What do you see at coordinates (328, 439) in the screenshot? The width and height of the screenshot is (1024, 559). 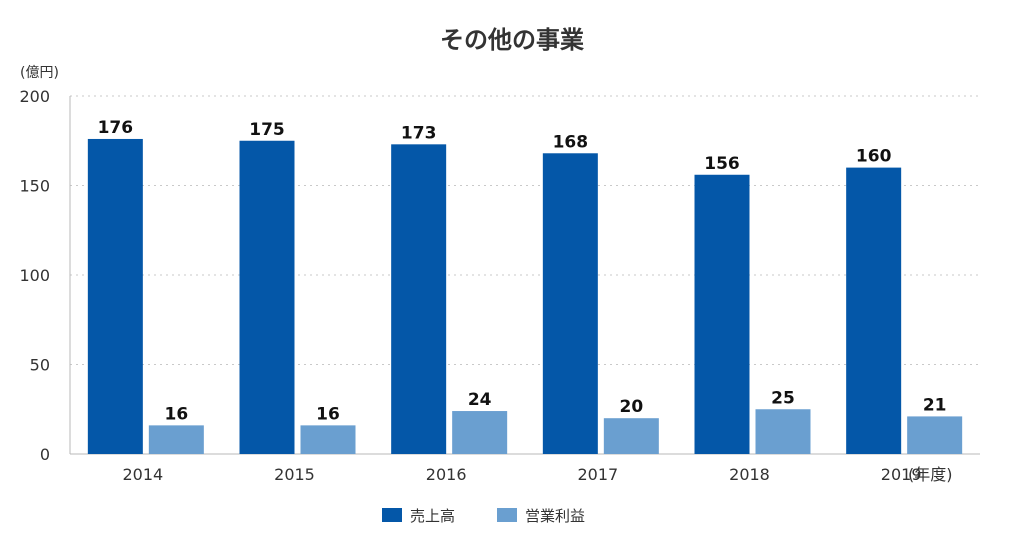 I see `bar-operating-profit-2015` at bounding box center [328, 439].